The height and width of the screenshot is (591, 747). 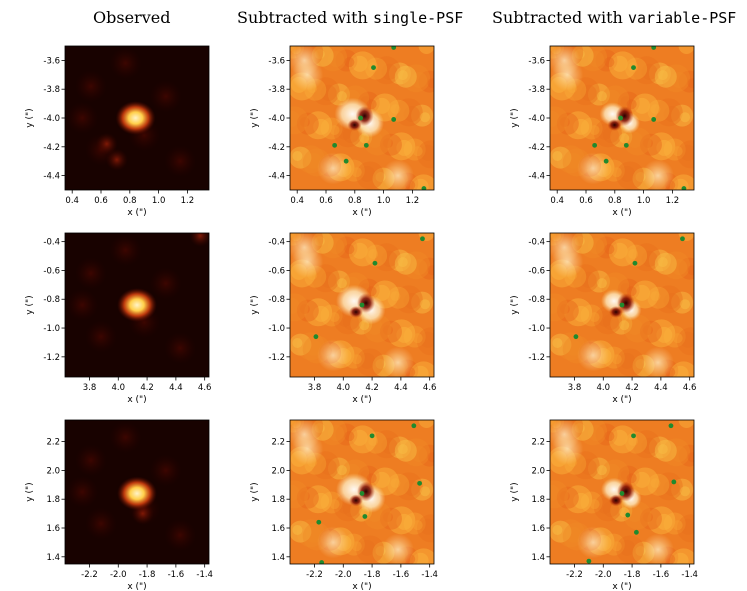 I want to click on image-area, so click(x=137, y=118).